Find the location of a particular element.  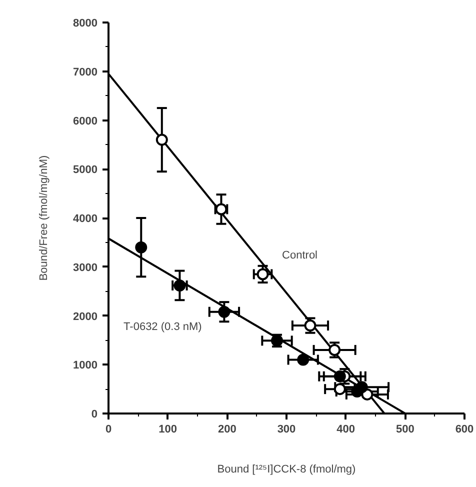

x-tick-label: 600 is located at coordinates (464, 430).